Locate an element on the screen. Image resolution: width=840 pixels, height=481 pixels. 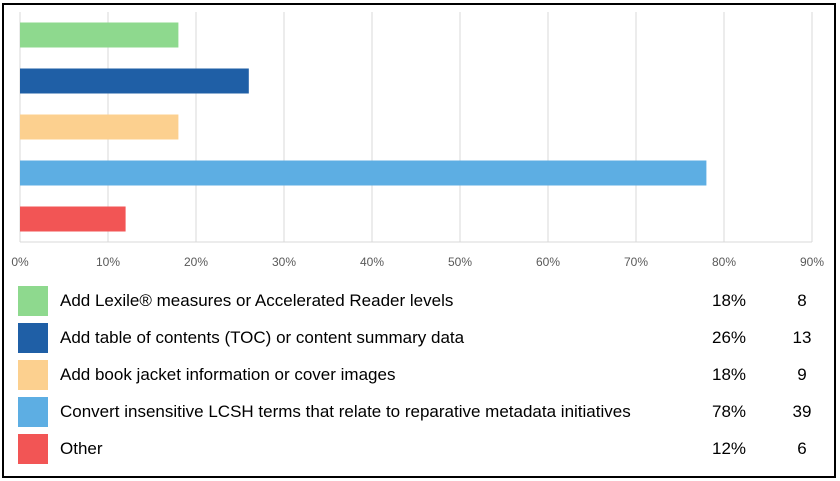
legend-percent: 12% is located at coordinates (729, 448).